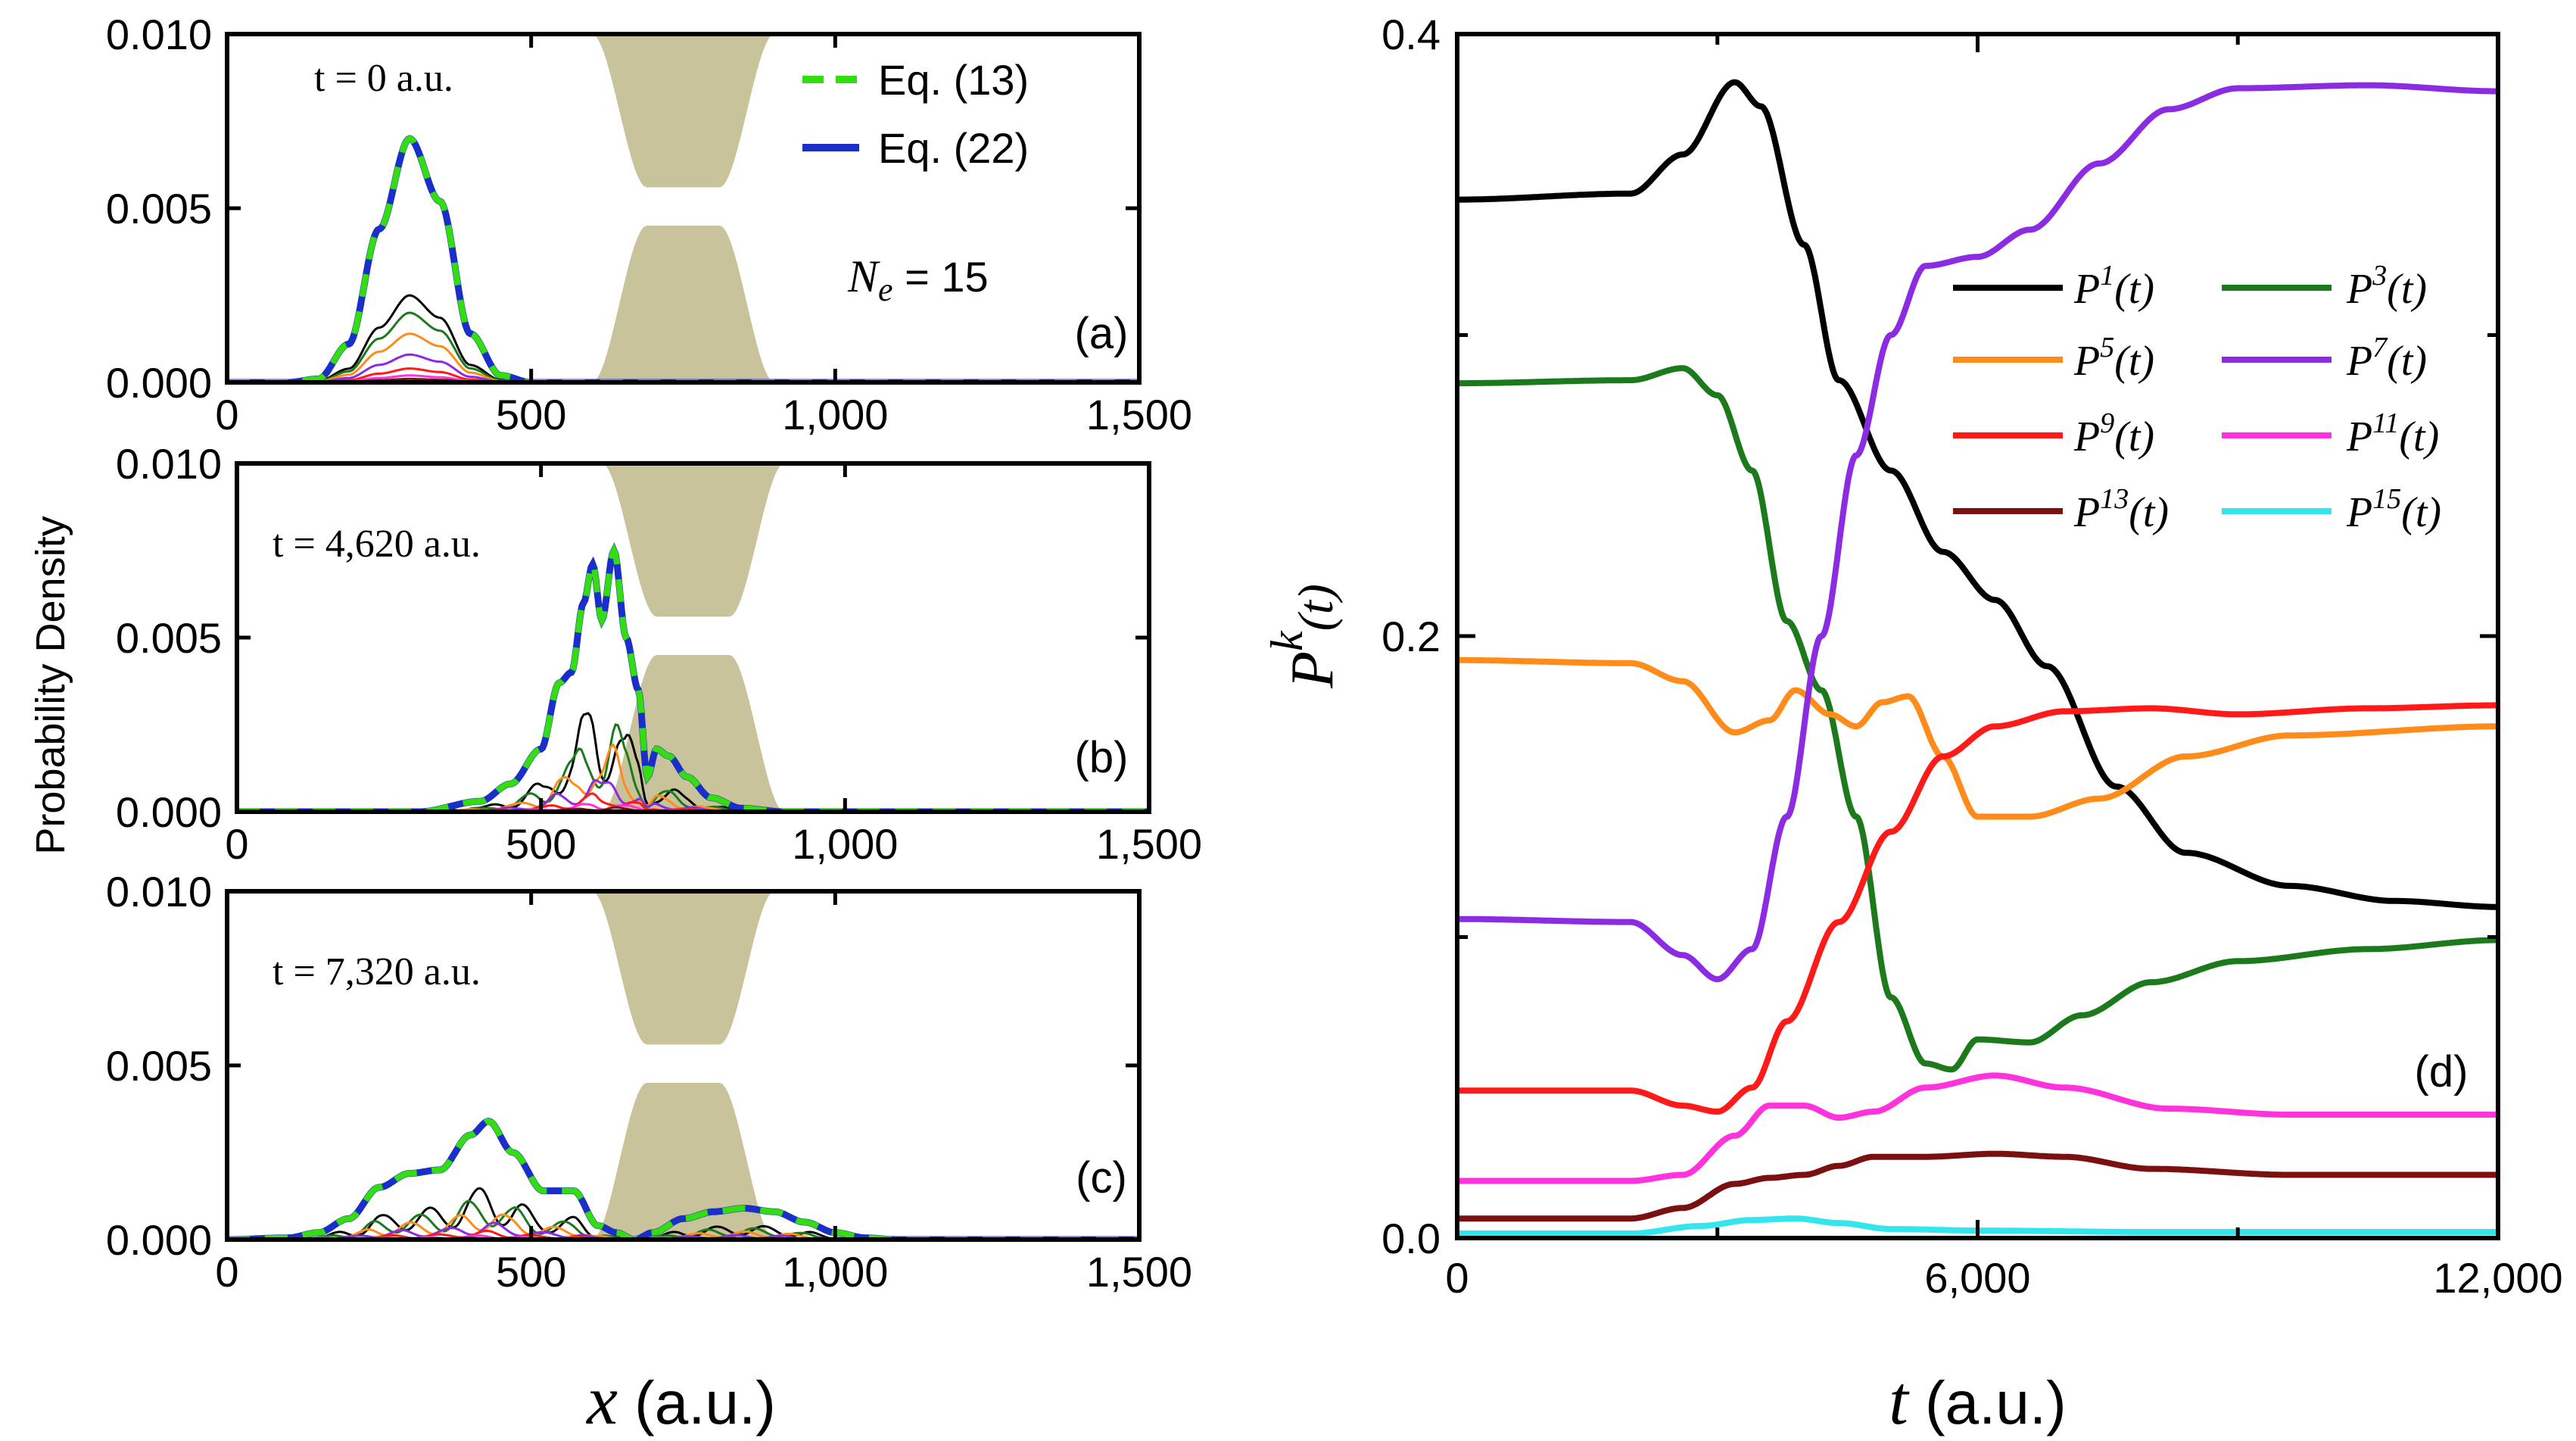  What do you see at coordinates (953, 80) in the screenshot?
I see `legend-eq13-label: Eq. (13)` at bounding box center [953, 80].